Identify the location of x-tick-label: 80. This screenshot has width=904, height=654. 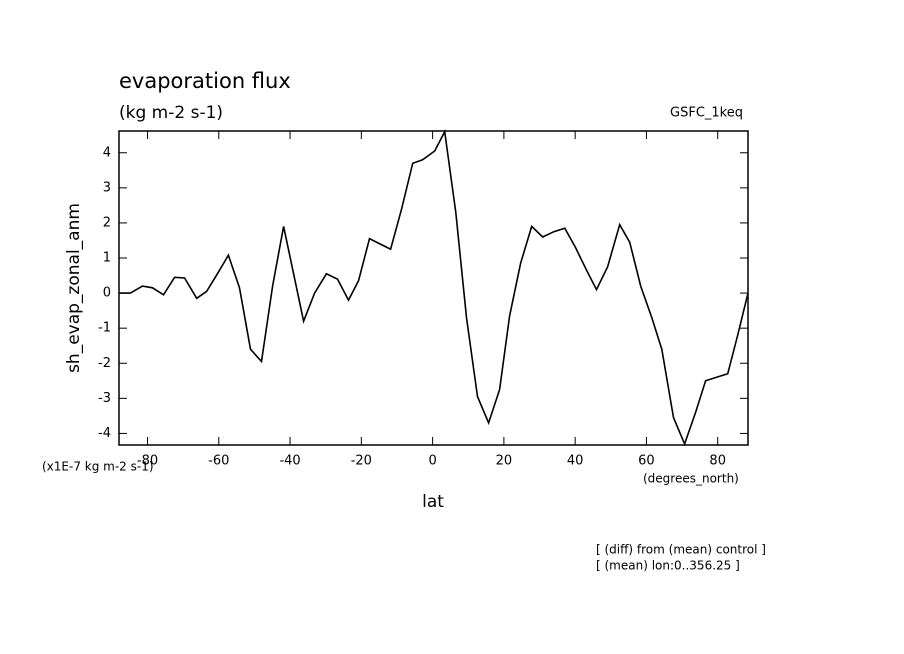
(717, 461).